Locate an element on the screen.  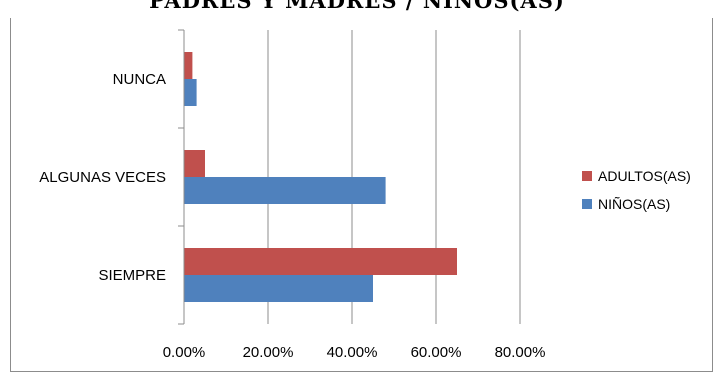
legend-swatch-ni-os-as is located at coordinates (587, 204).